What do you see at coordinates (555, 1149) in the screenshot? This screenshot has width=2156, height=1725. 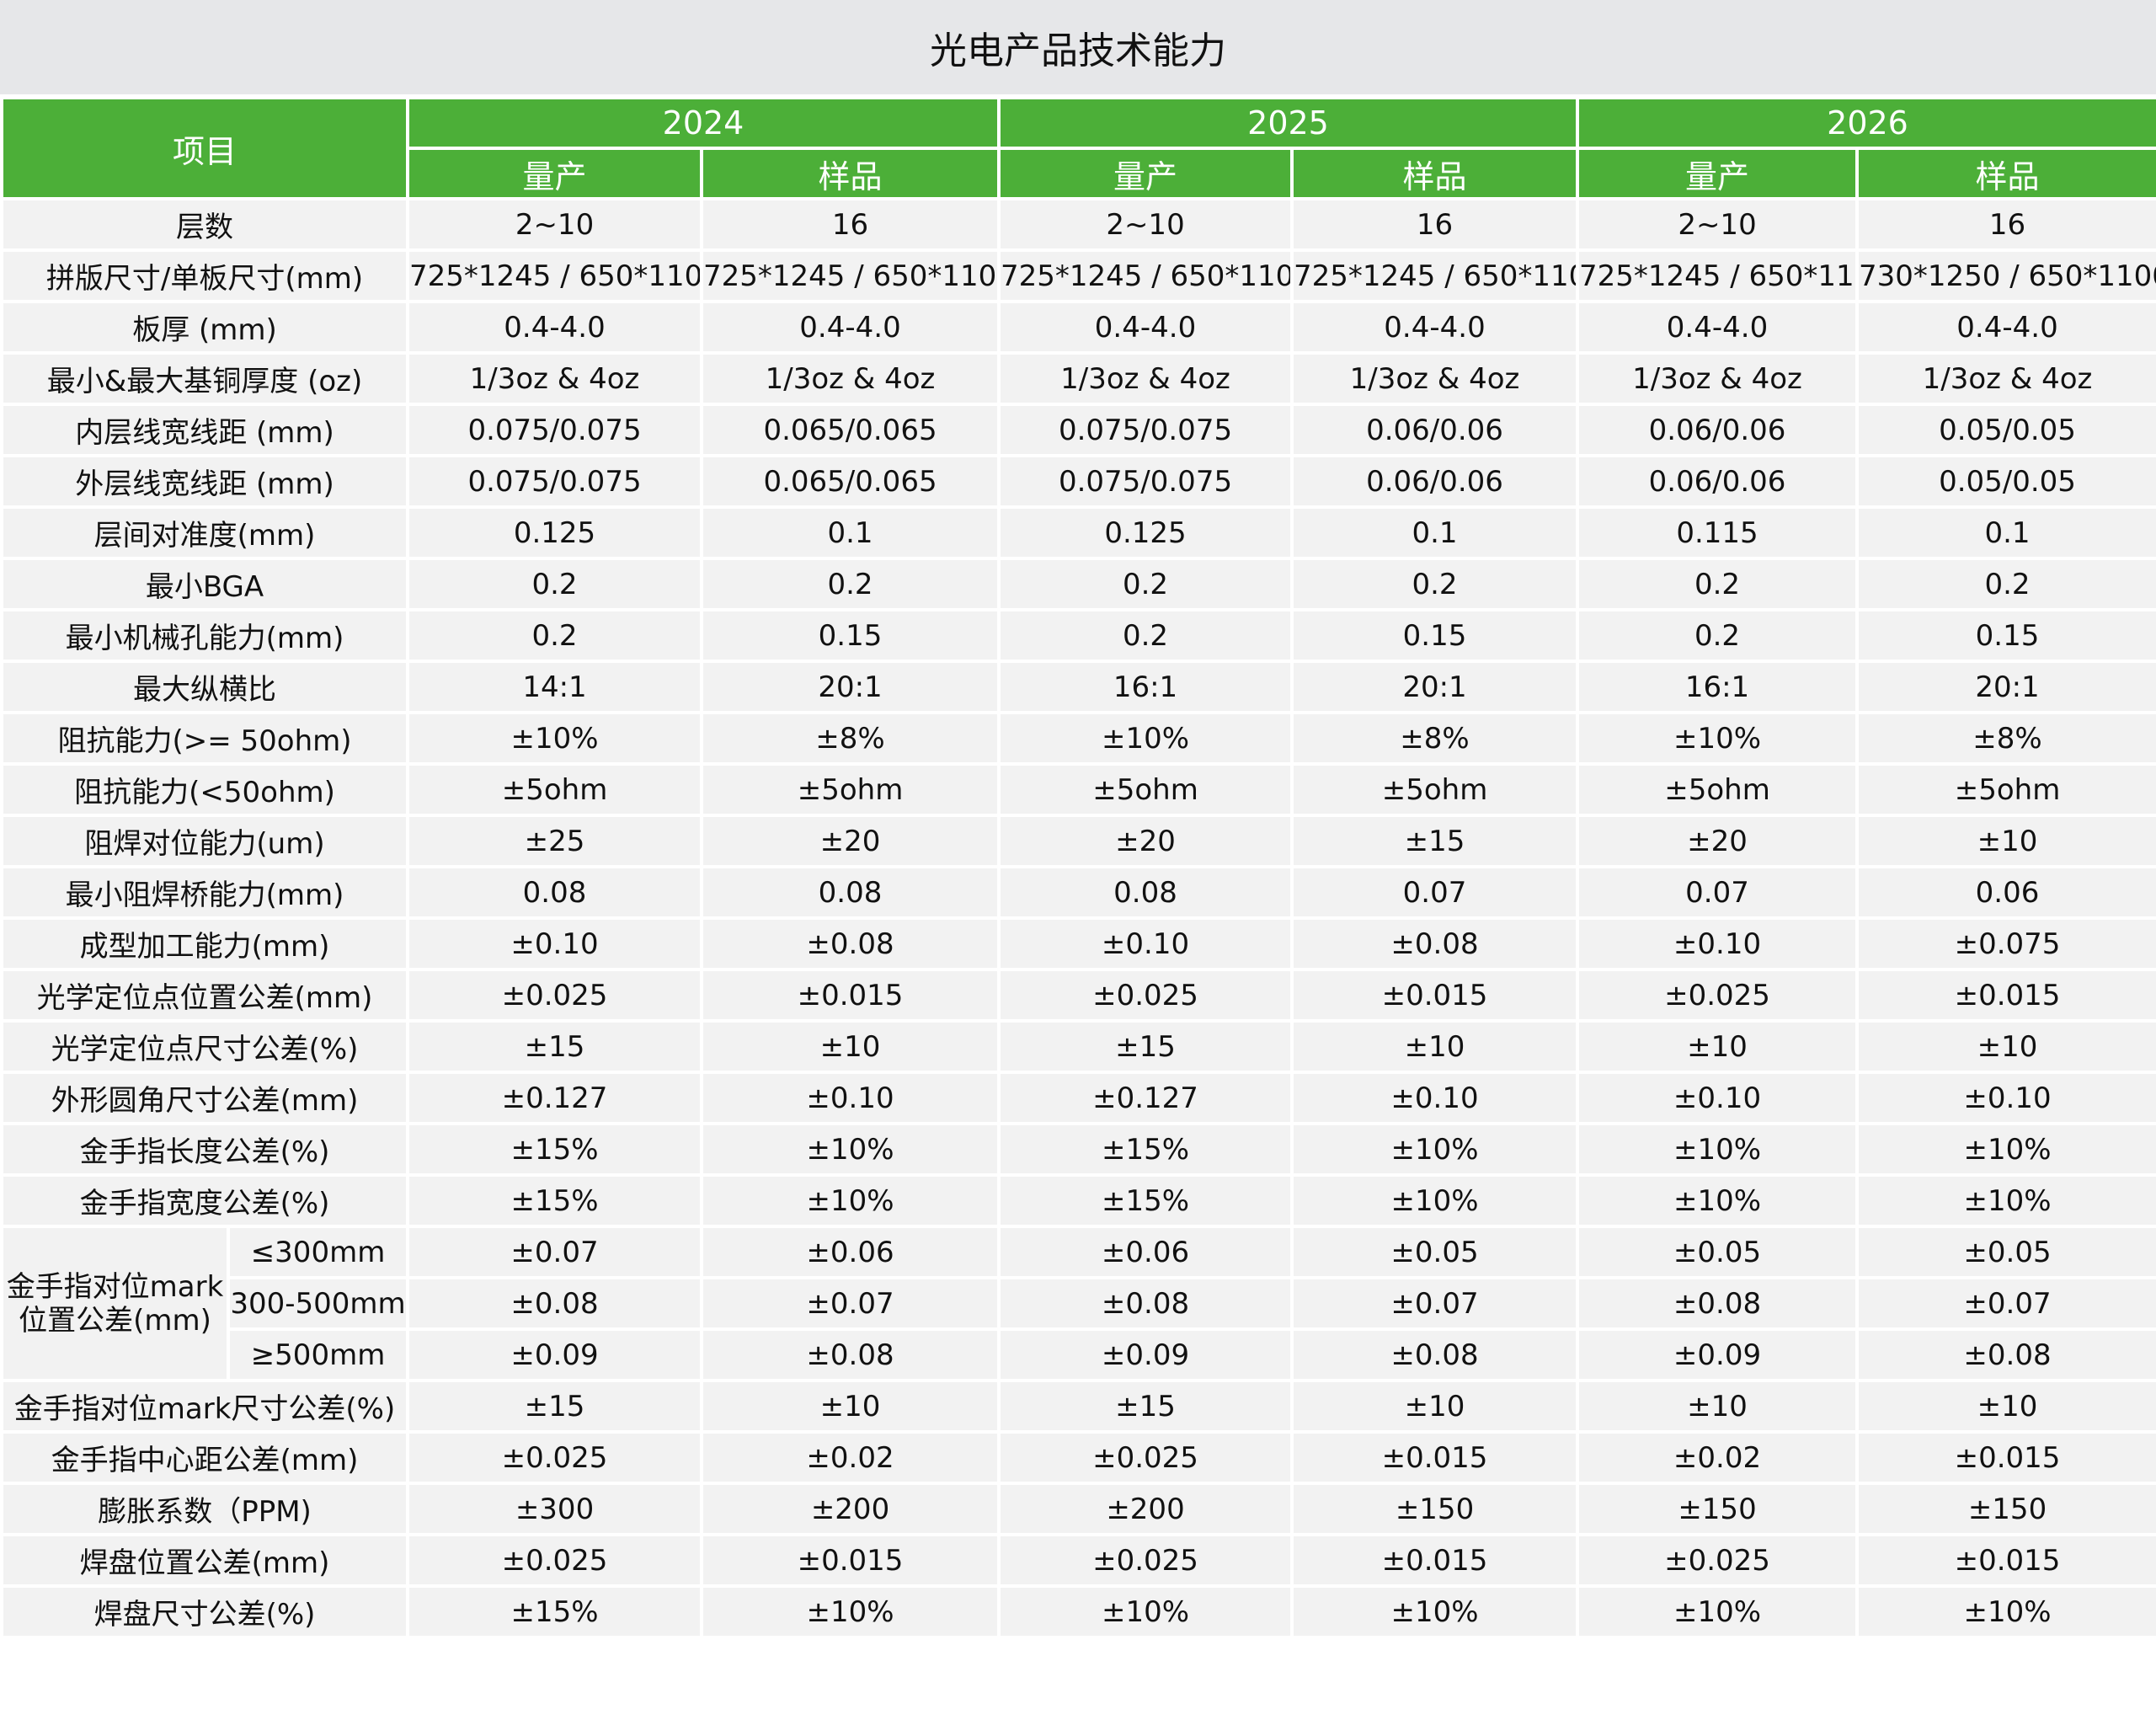 I see `cell-value: ±15%` at bounding box center [555, 1149].